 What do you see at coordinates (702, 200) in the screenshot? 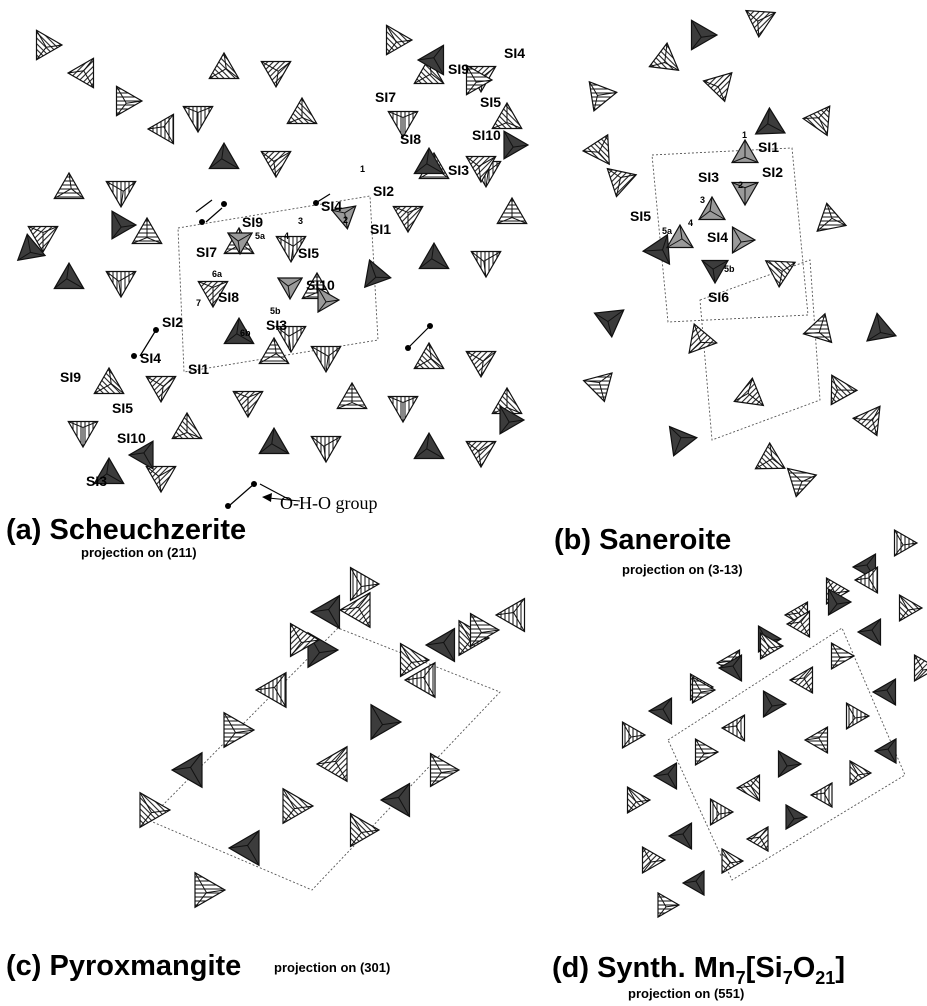
I see `label-b-edge-3: 3` at bounding box center [702, 200].